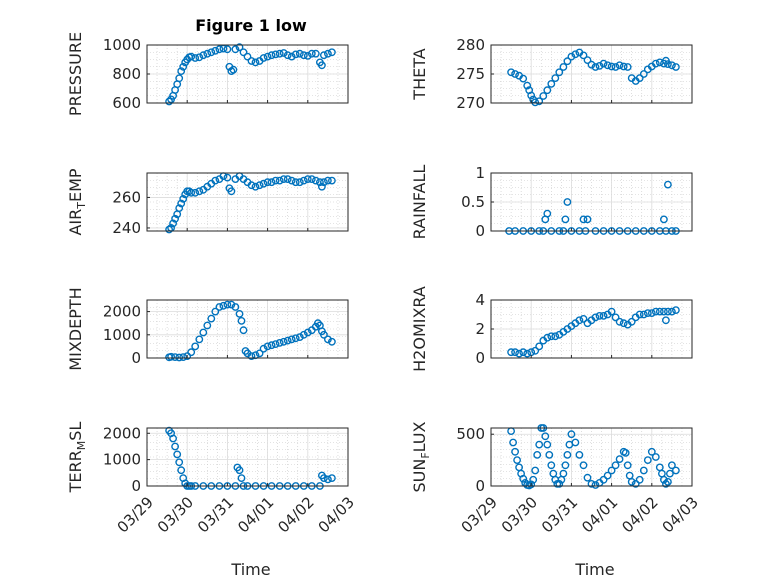 The width and height of the screenshot is (778, 583). Describe the element at coordinates (75, 222) in the screenshot. I see `y-label-main: AIR` at that location.